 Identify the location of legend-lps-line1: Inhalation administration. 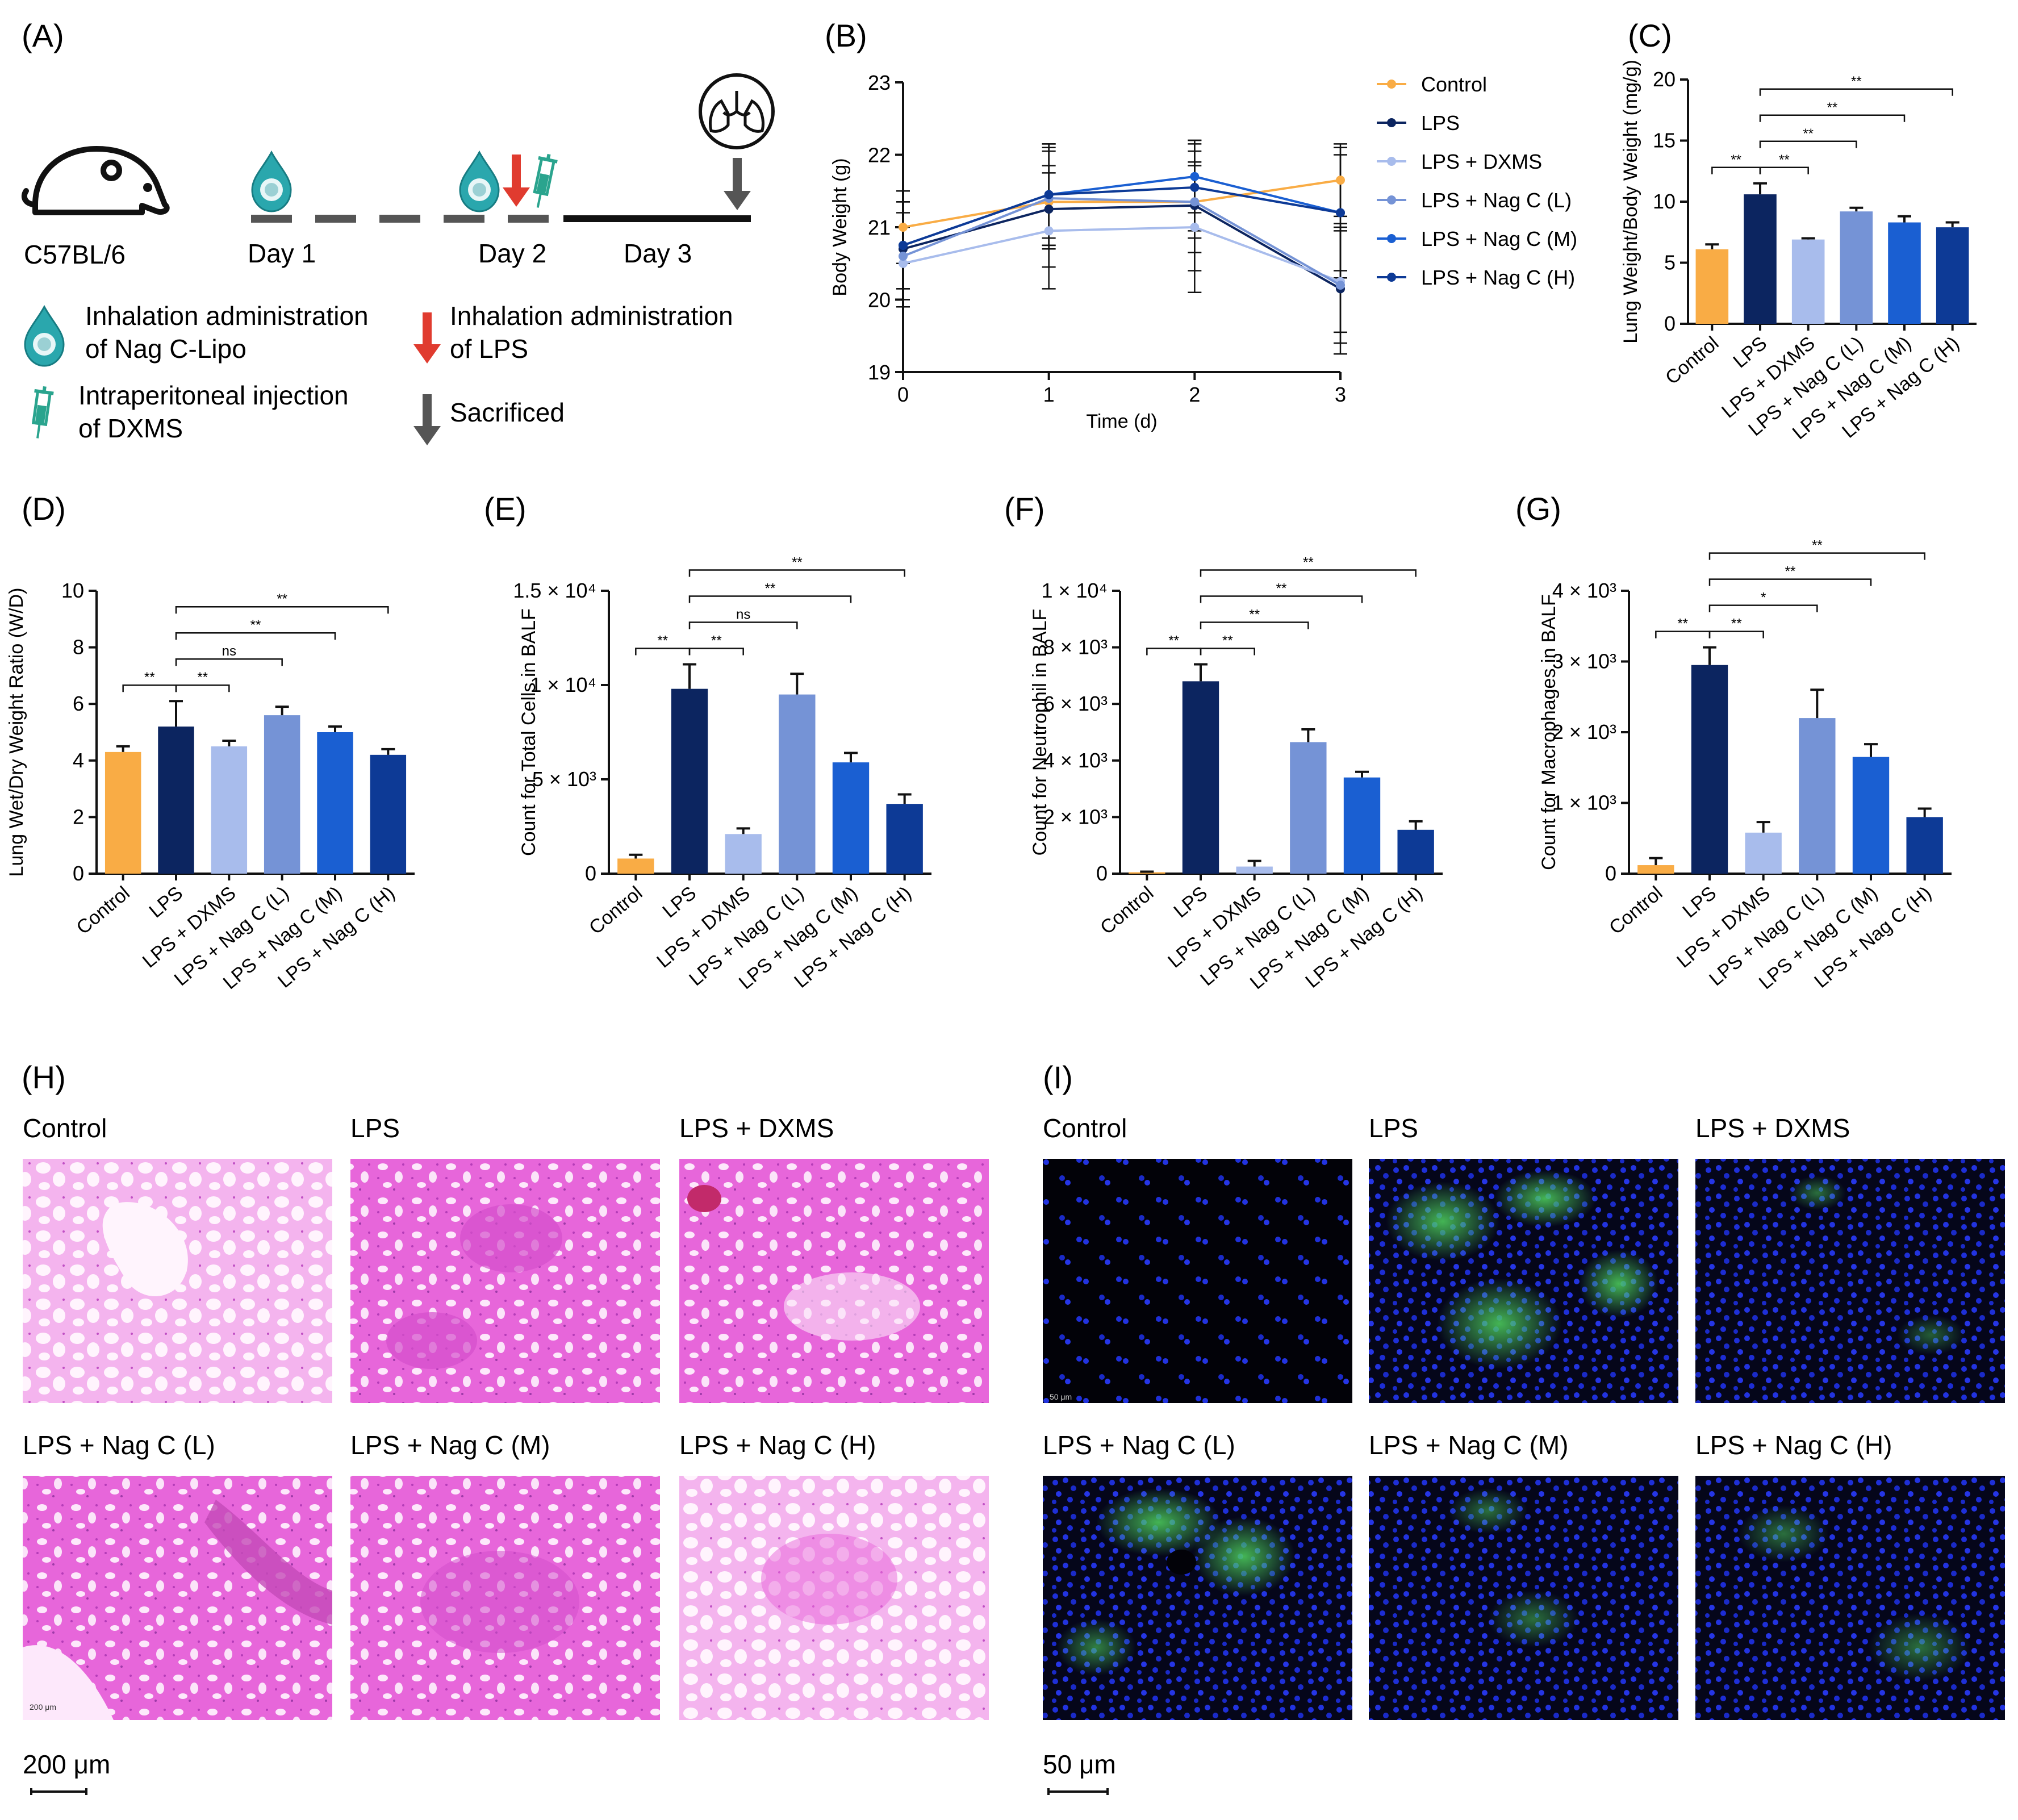
(592, 316).